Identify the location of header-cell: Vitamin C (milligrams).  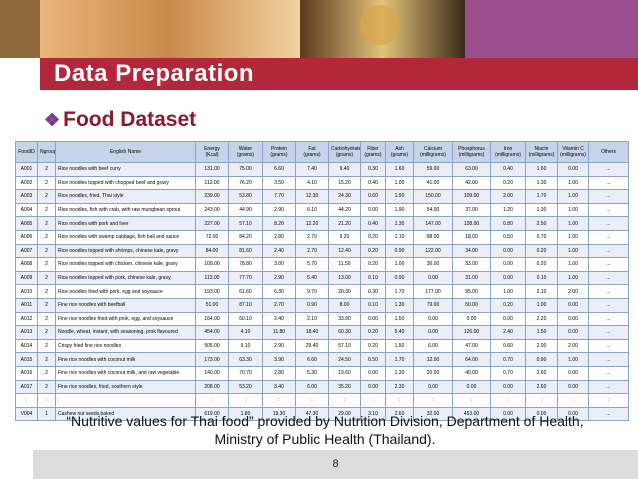
(573, 152).